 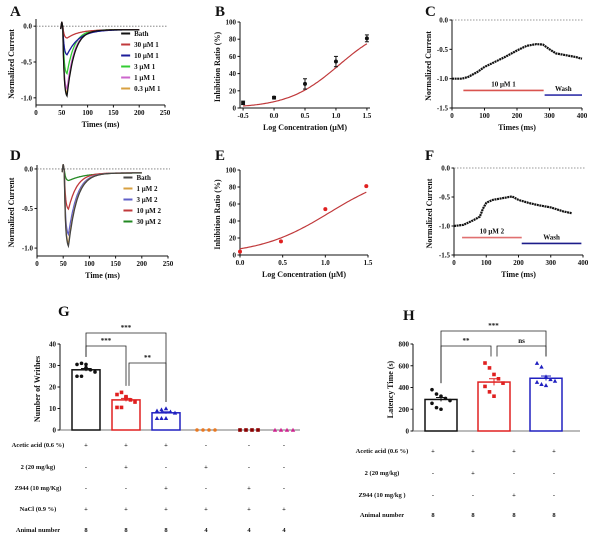 What do you see at coordinates (404, 388) in the screenshot?
I see `y-tick-label: 400` at bounding box center [404, 388].